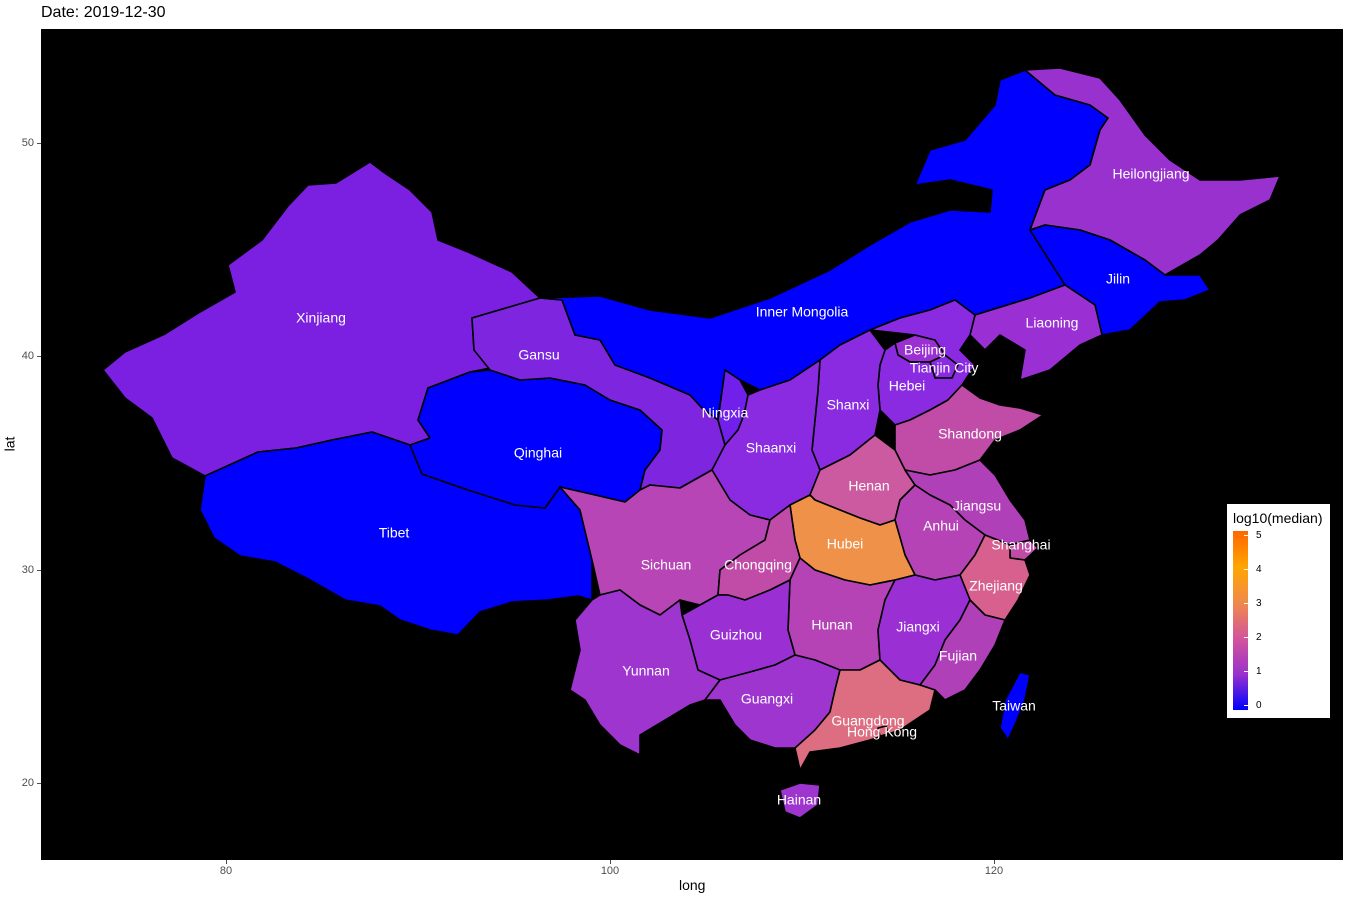 This screenshot has width=1350, height=900. What do you see at coordinates (1052, 323) in the screenshot?
I see `province-label-liaoning: Liaoning` at bounding box center [1052, 323].